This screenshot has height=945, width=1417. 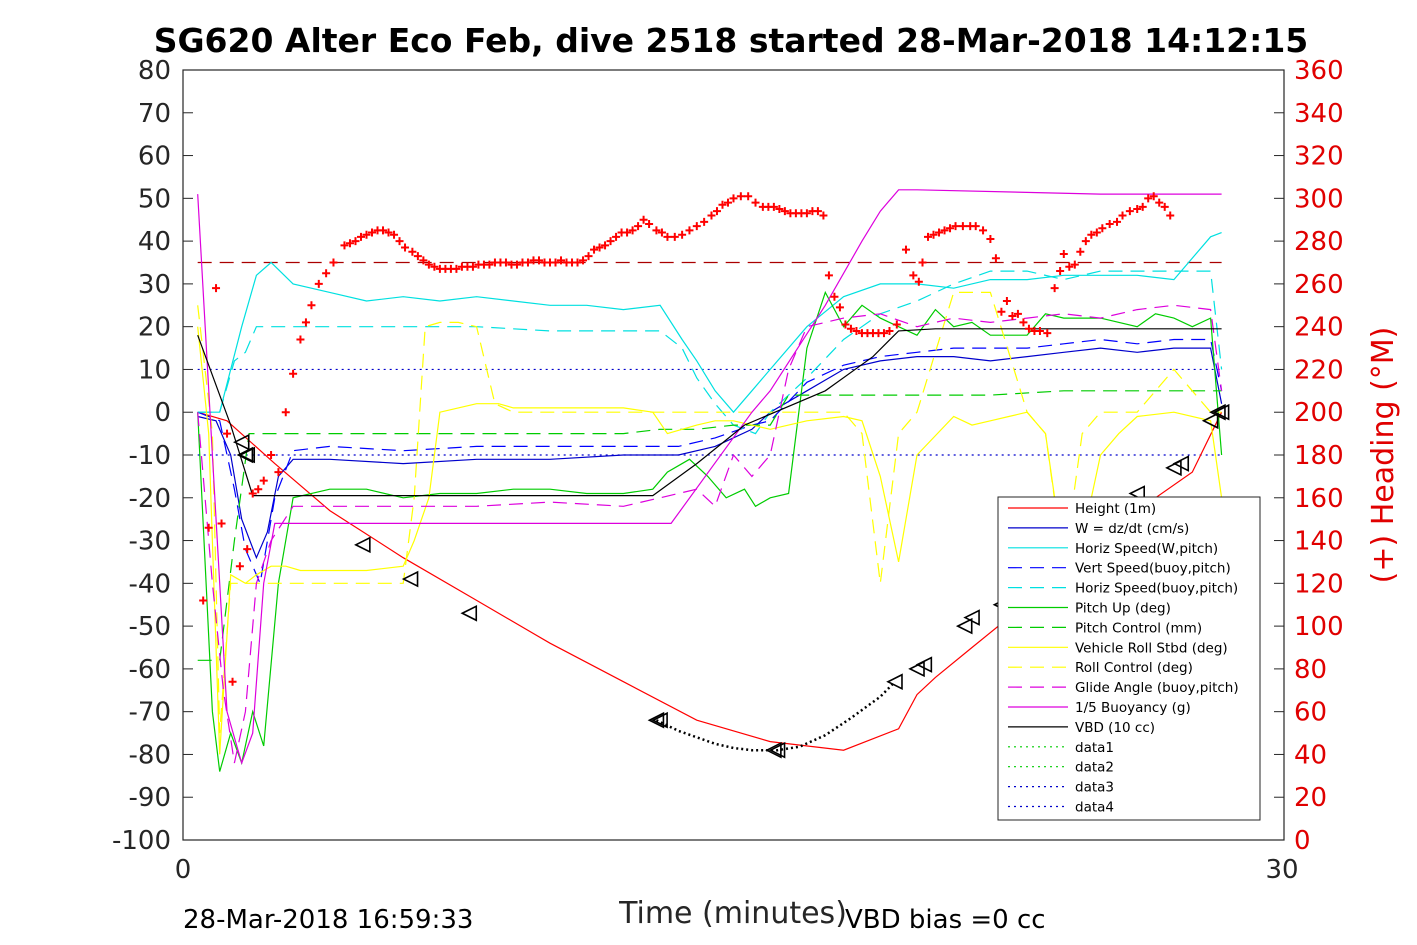 I want to click on legend-label-8: Roll Control (deg), so click(x=1134, y=668).